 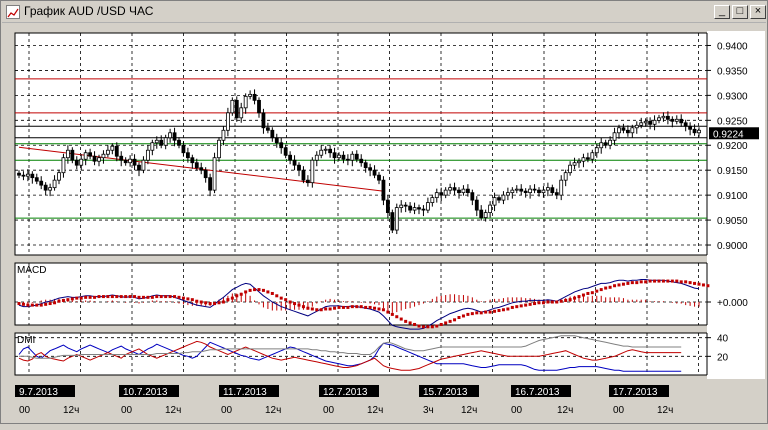 I want to click on time-label: 00, so click(x=329, y=410).